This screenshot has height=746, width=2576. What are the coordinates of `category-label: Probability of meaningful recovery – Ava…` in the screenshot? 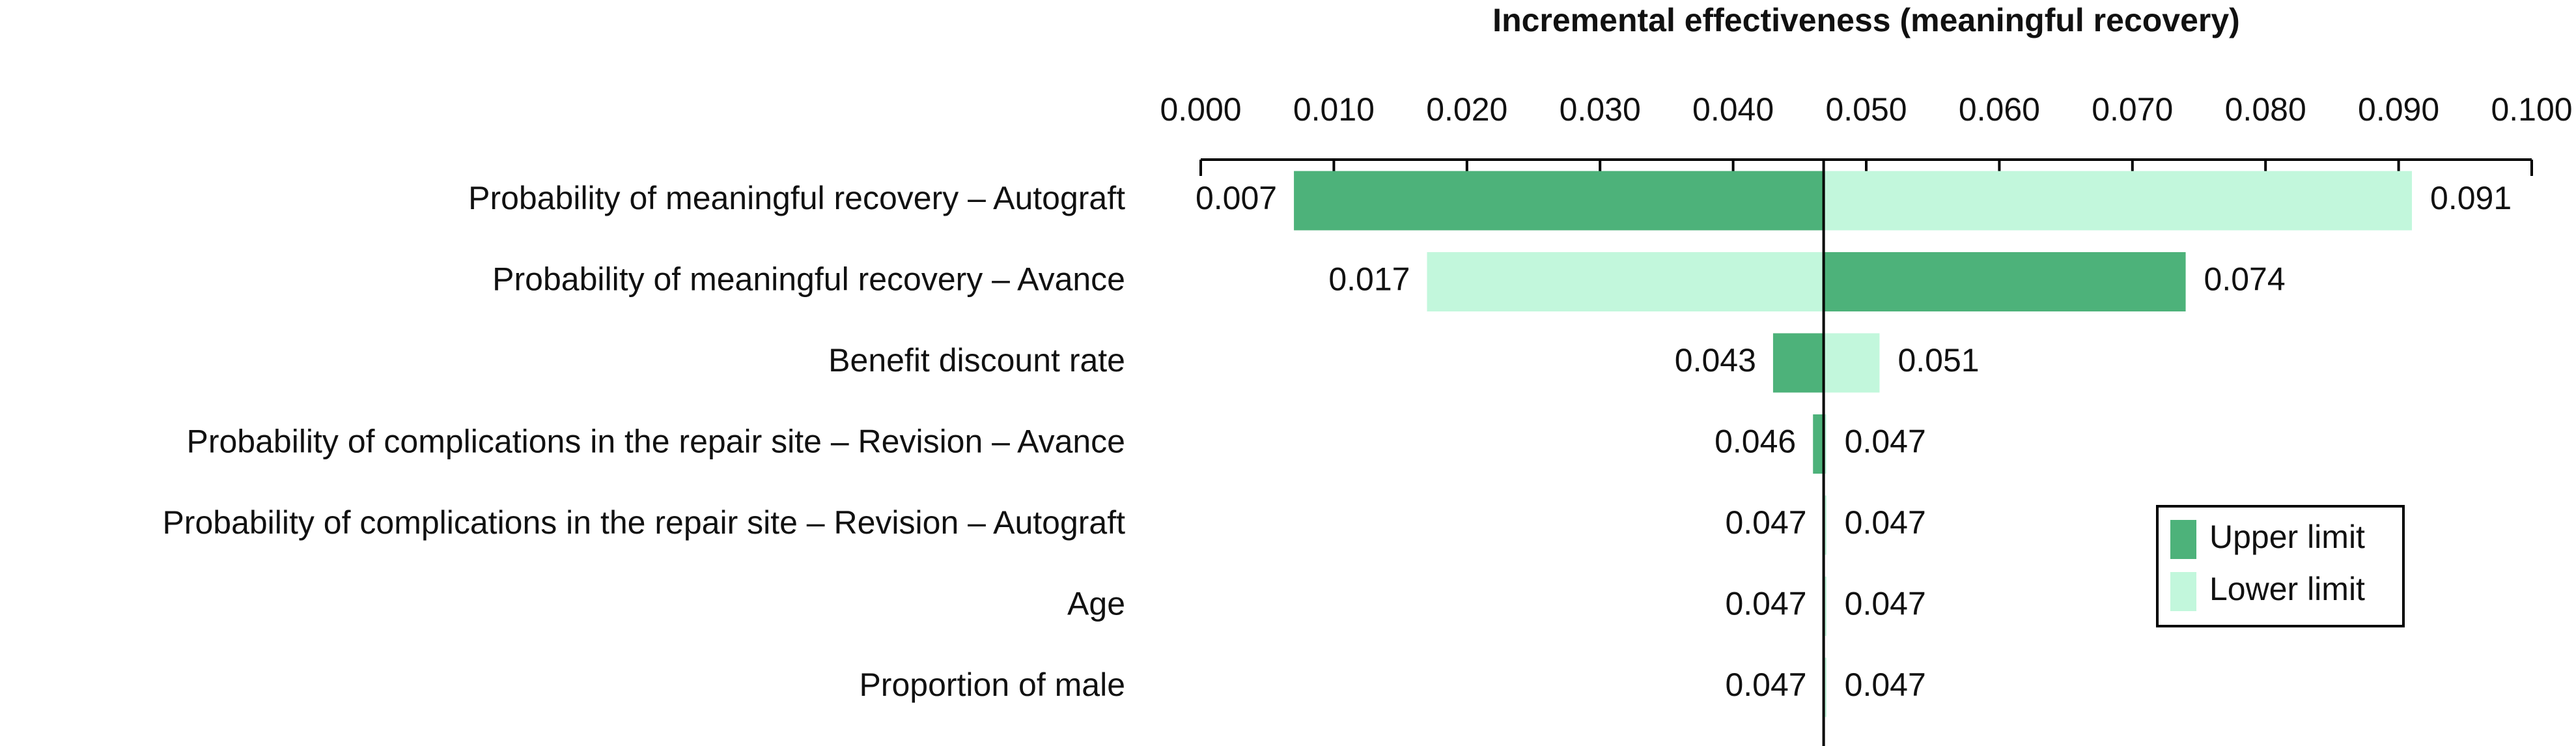 It's located at (809, 279).